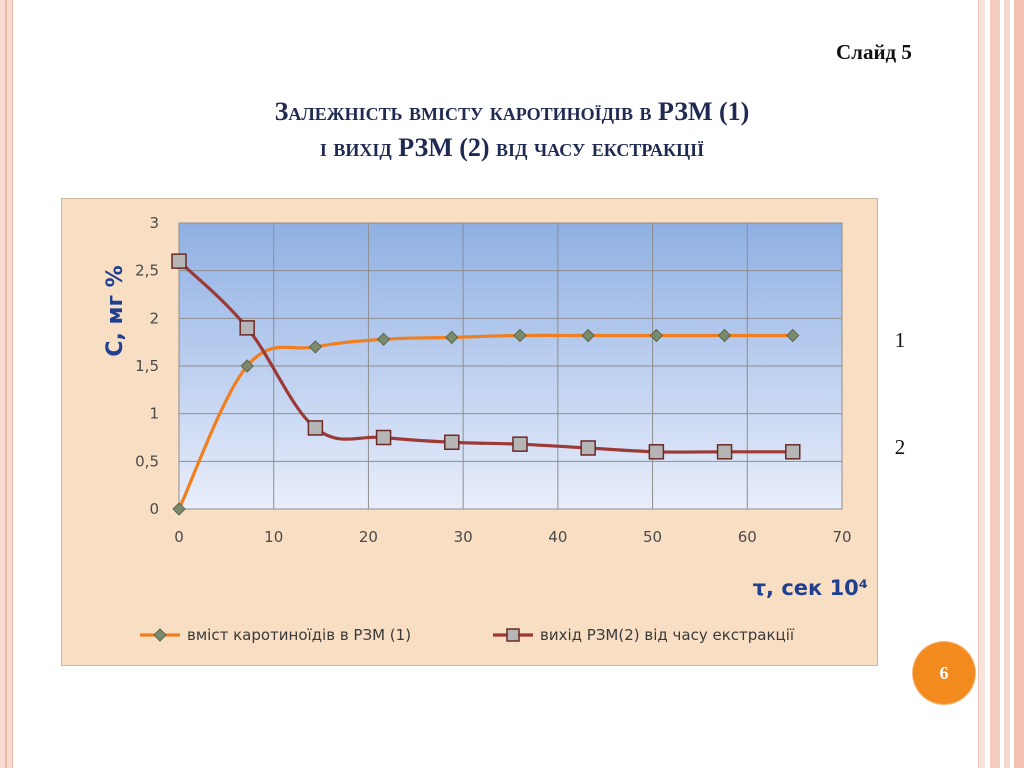 The width and height of the screenshot is (1024, 768). Describe the element at coordinates (273, 537) in the screenshot. I see `x-tick-label: 10` at that location.